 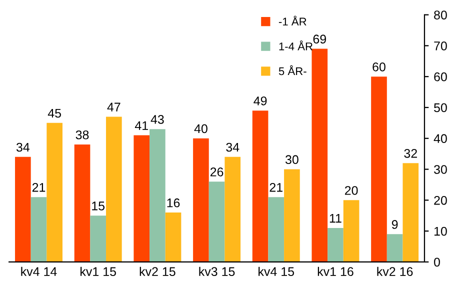 What do you see at coordinates (336, 218) in the screenshot?
I see `data-label: 11` at bounding box center [336, 218].